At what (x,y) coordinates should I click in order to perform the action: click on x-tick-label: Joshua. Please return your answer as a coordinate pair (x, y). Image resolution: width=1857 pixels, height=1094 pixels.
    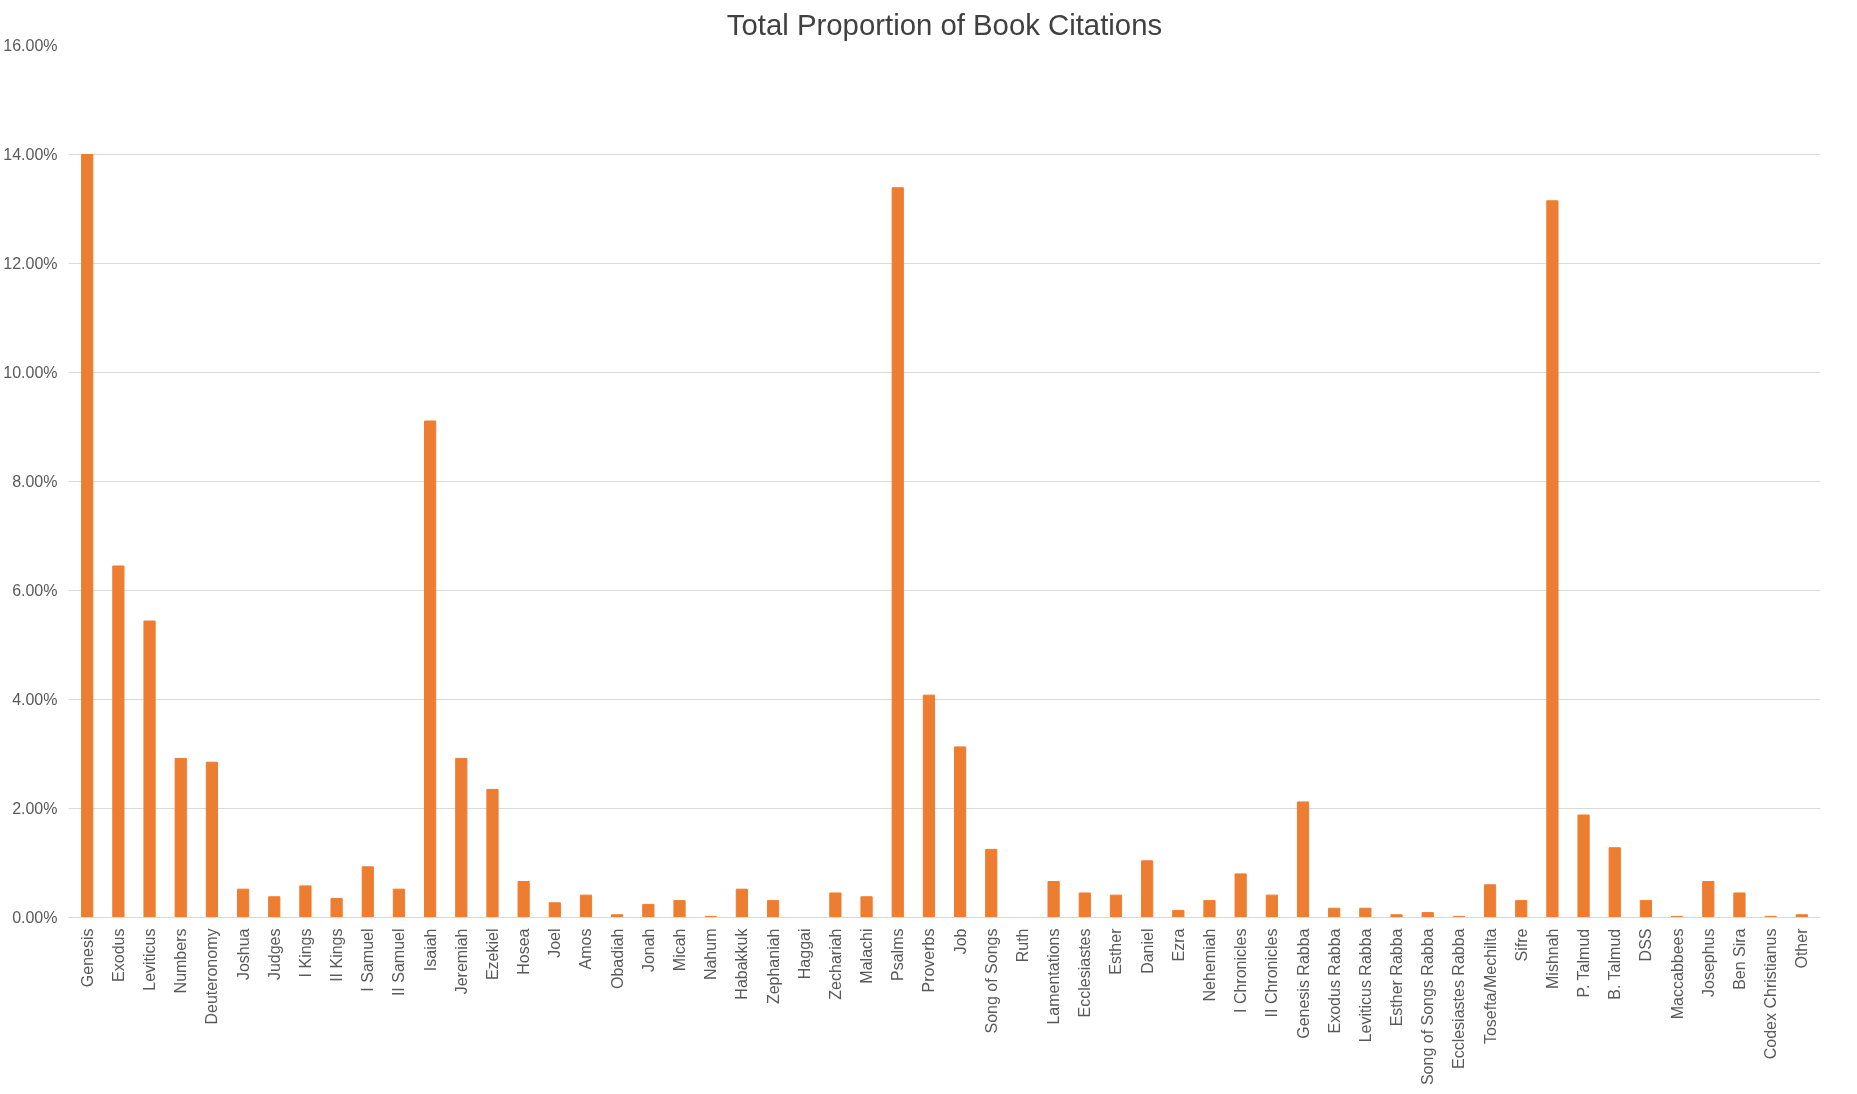
    Looking at the image, I should click on (243, 954).